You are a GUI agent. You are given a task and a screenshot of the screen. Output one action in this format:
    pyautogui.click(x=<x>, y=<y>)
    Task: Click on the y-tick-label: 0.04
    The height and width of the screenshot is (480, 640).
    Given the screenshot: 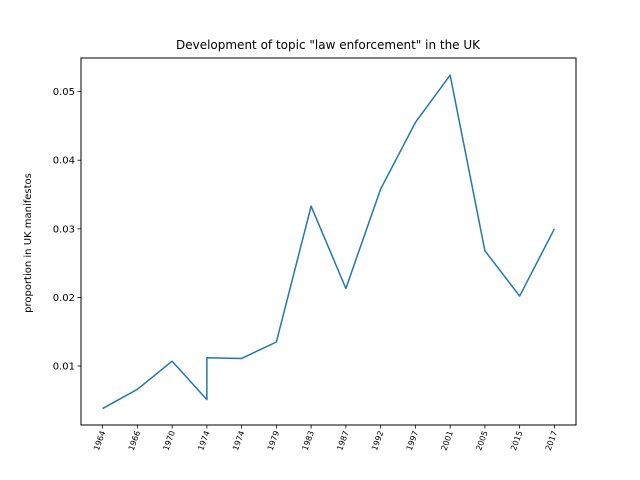 What is the action you would take?
    pyautogui.click(x=64, y=161)
    